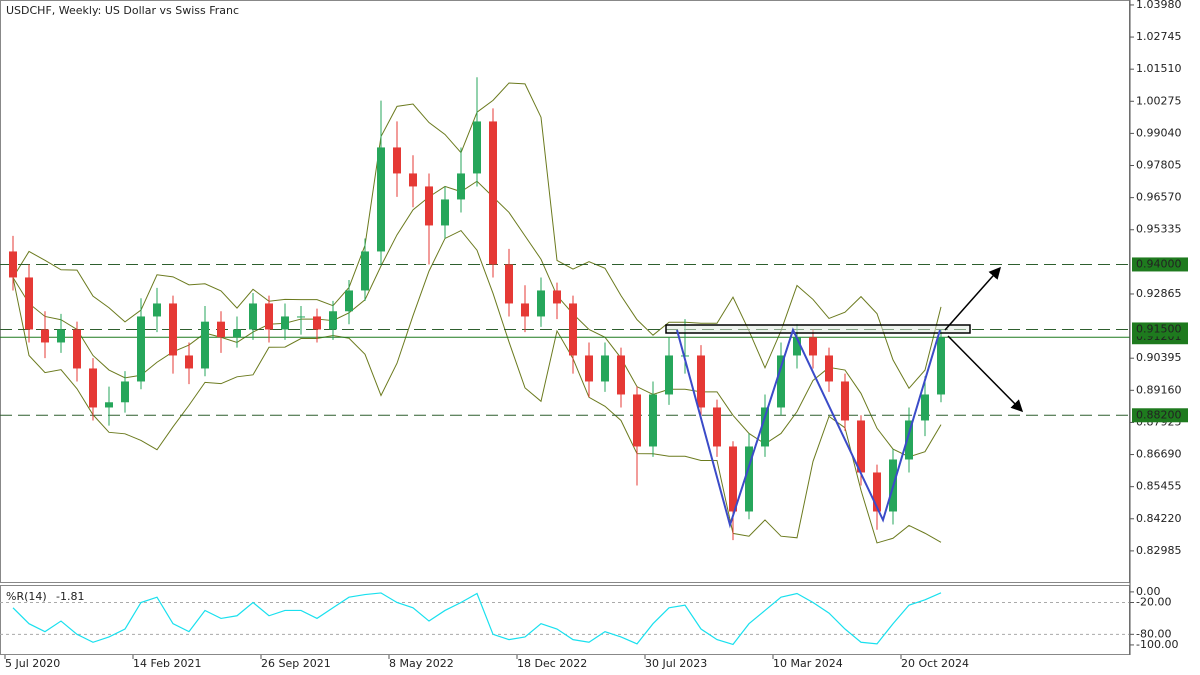 The width and height of the screenshot is (1200, 675). I want to click on level-label: 0.88200, so click(1159, 414).